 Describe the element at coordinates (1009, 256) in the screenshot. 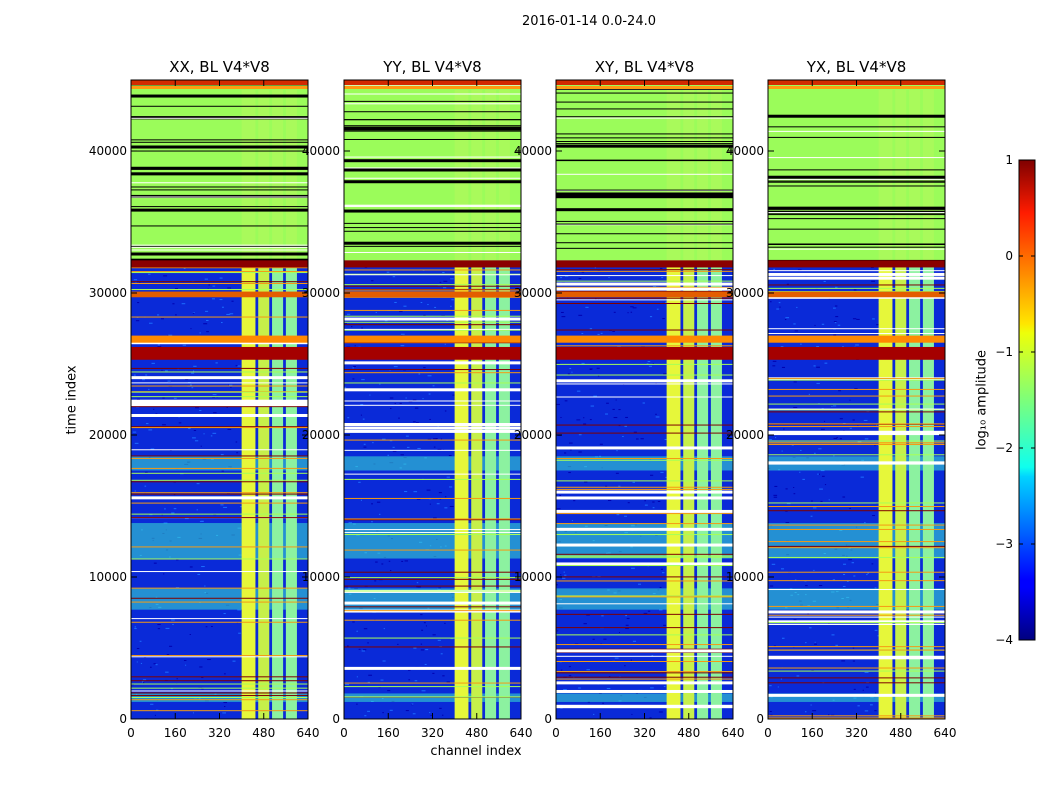

I see `colorbar-tick-label: 0` at that location.